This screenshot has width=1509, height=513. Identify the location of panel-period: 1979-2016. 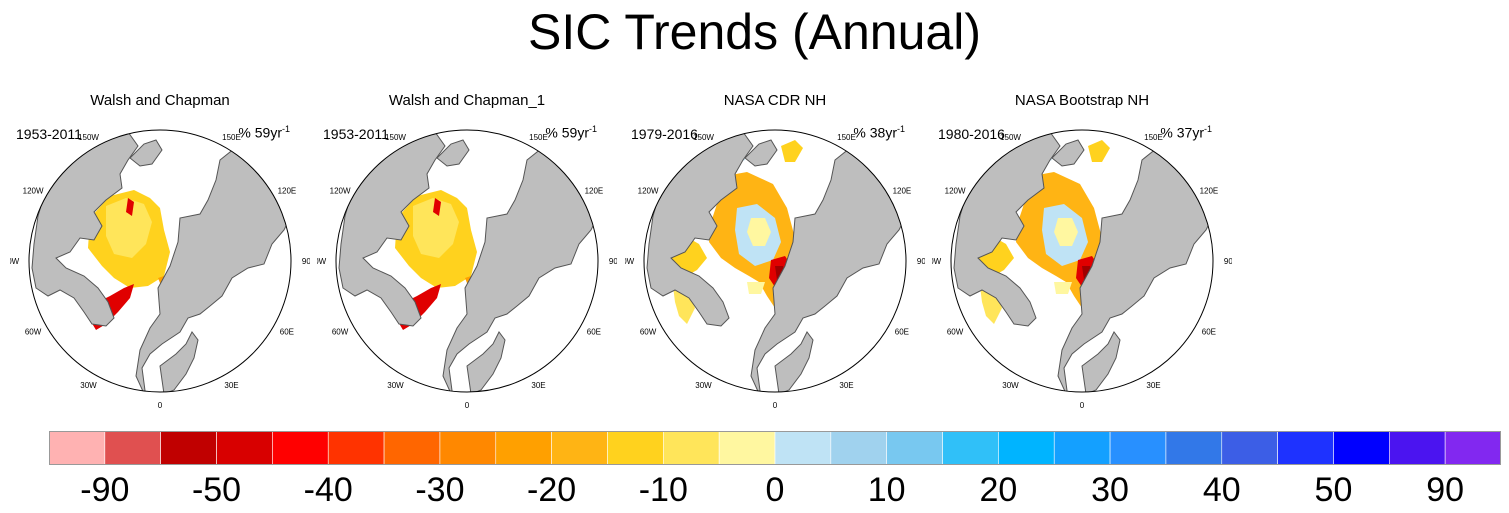
(664, 134).